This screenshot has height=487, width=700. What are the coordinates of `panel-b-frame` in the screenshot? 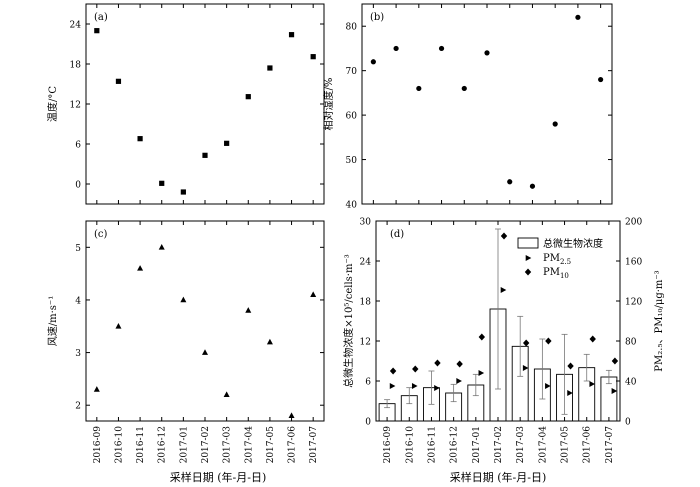 It's located at (487, 104).